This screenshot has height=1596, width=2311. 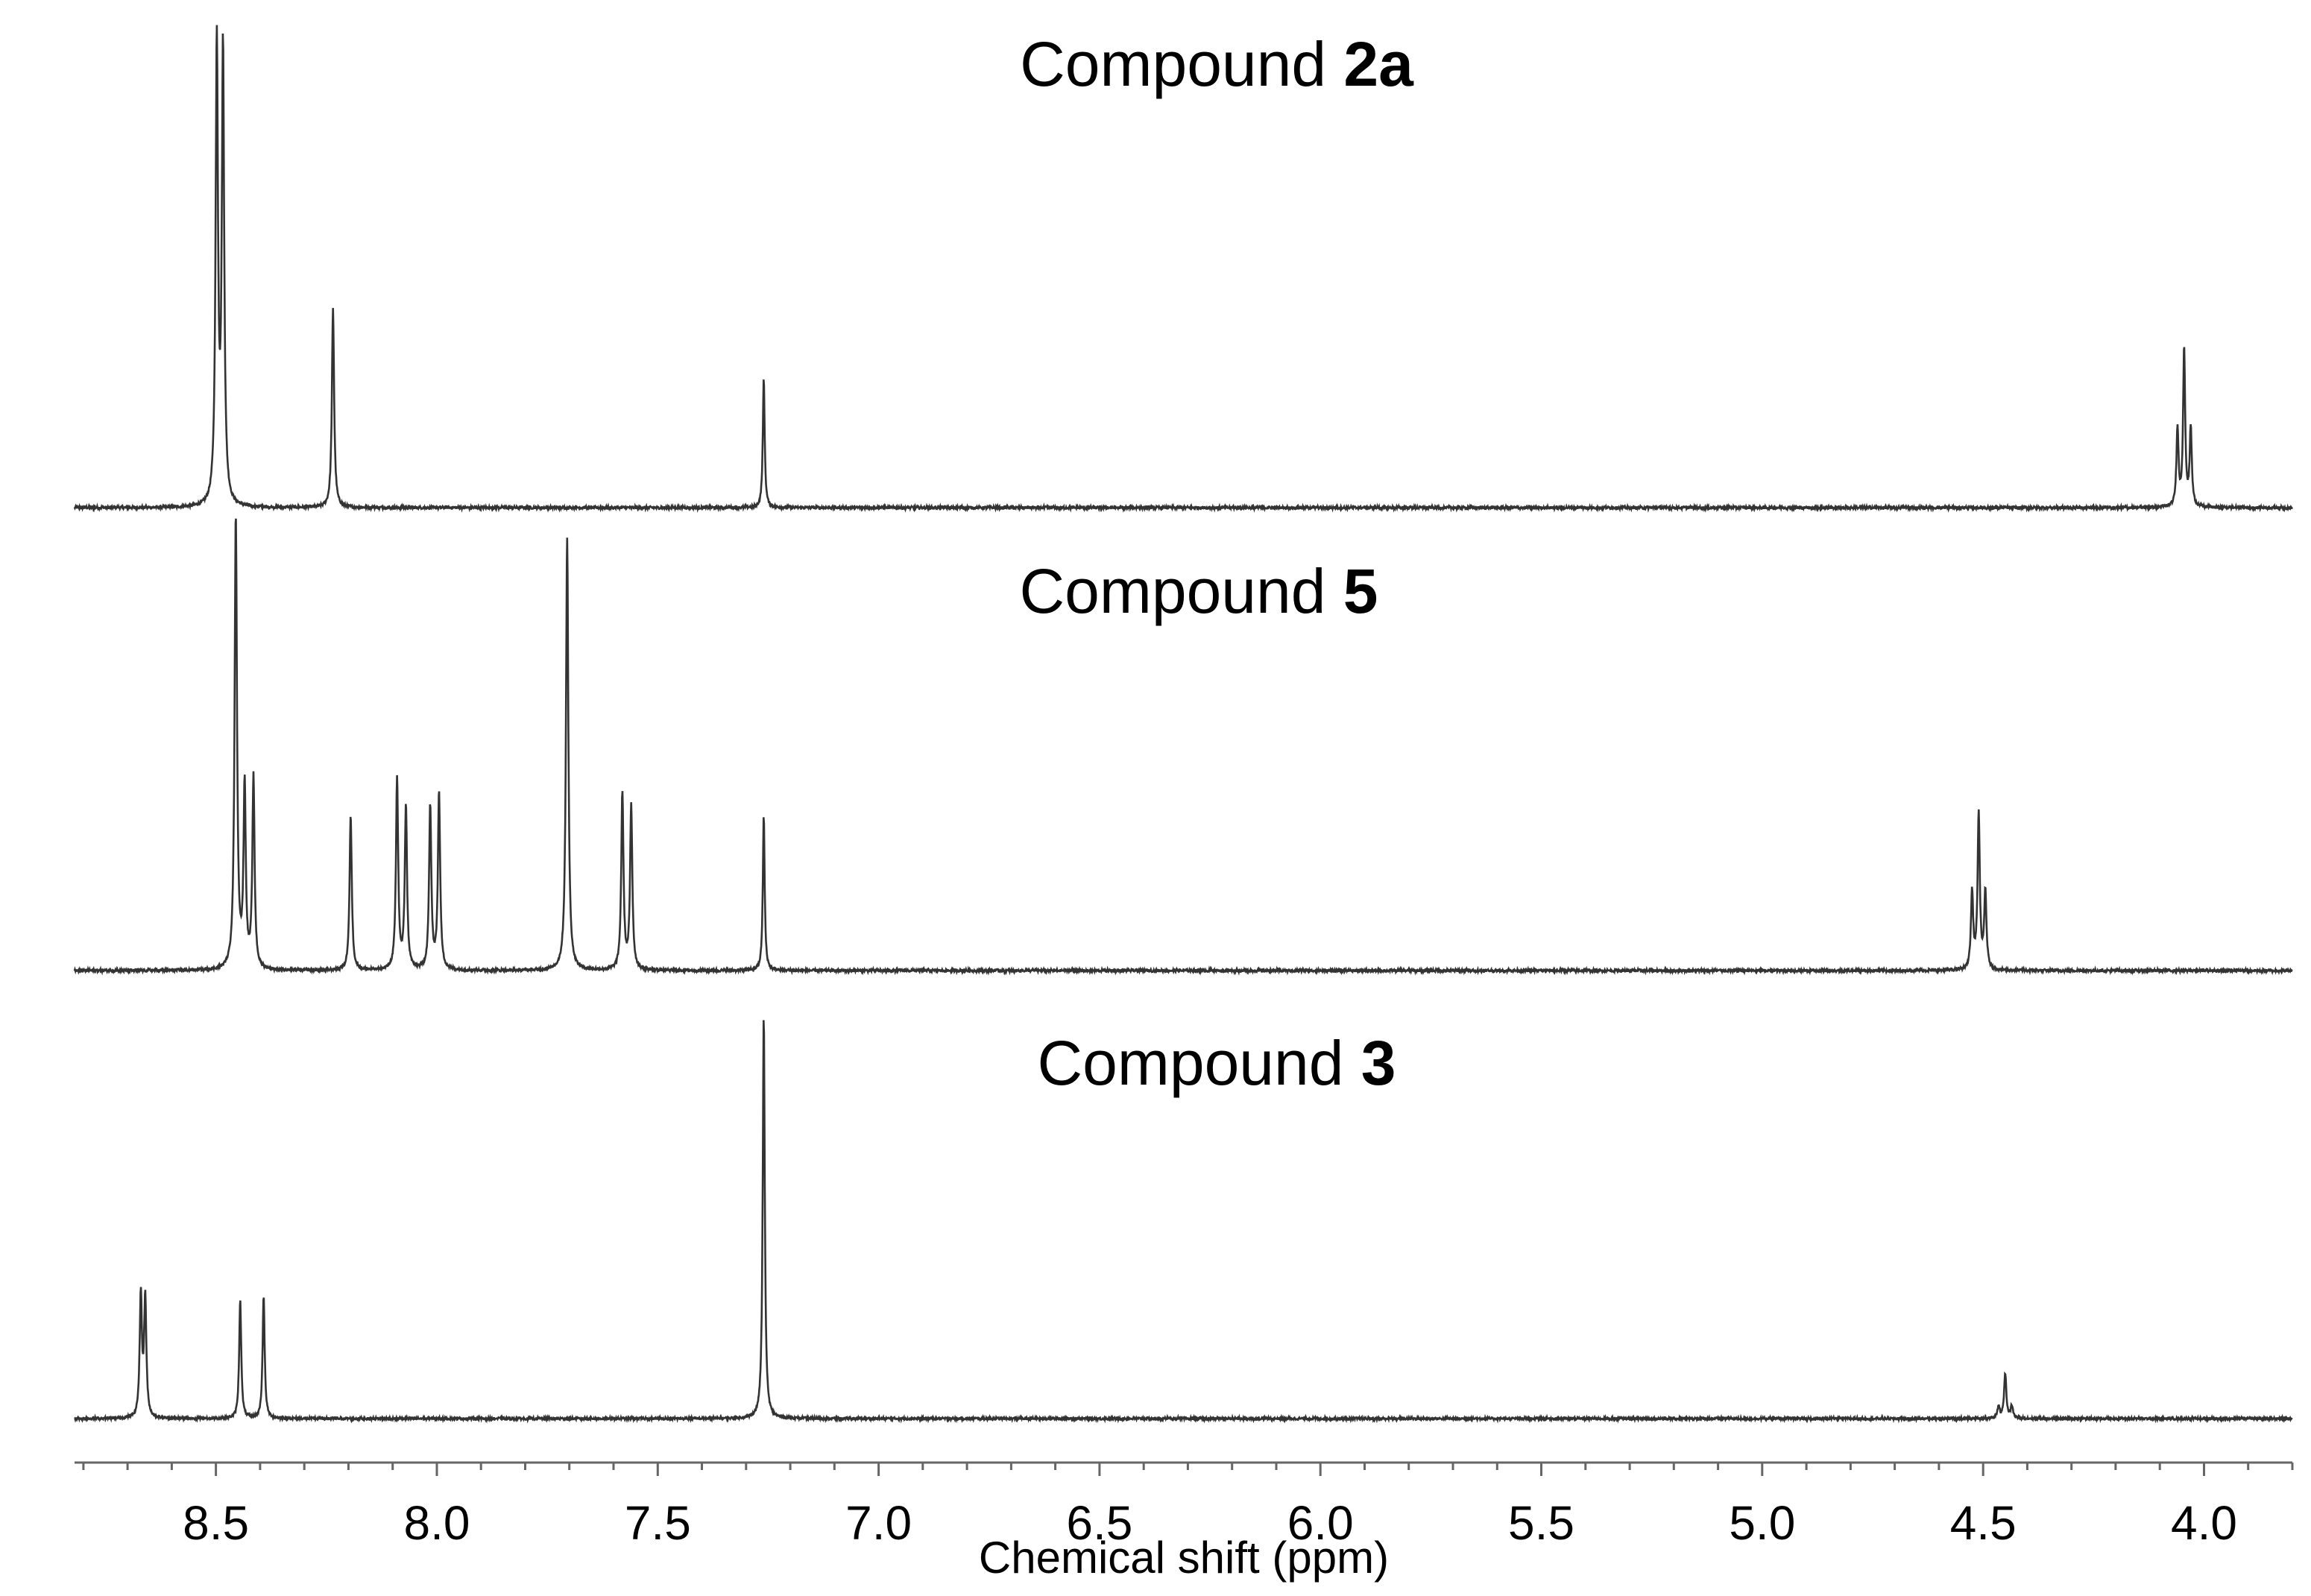 I want to click on panel-title: Compound 3, so click(x=1217, y=1063).